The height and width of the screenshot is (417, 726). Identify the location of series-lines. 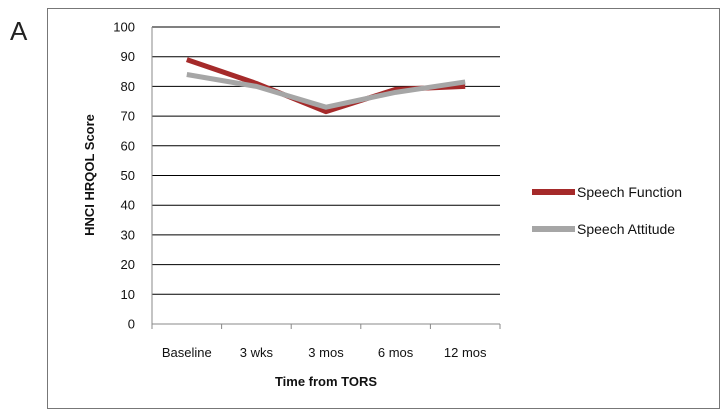
(325, 86).